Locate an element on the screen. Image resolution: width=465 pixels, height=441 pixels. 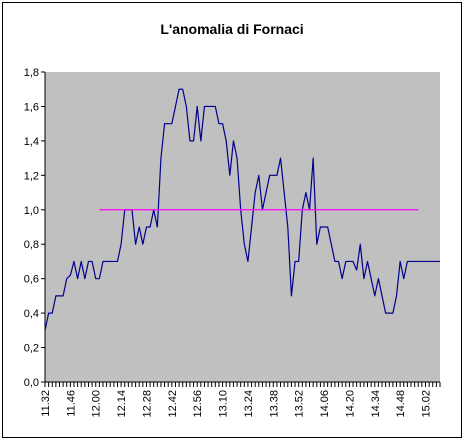
x-tick-label: 14.20 is located at coordinates (350, 404).